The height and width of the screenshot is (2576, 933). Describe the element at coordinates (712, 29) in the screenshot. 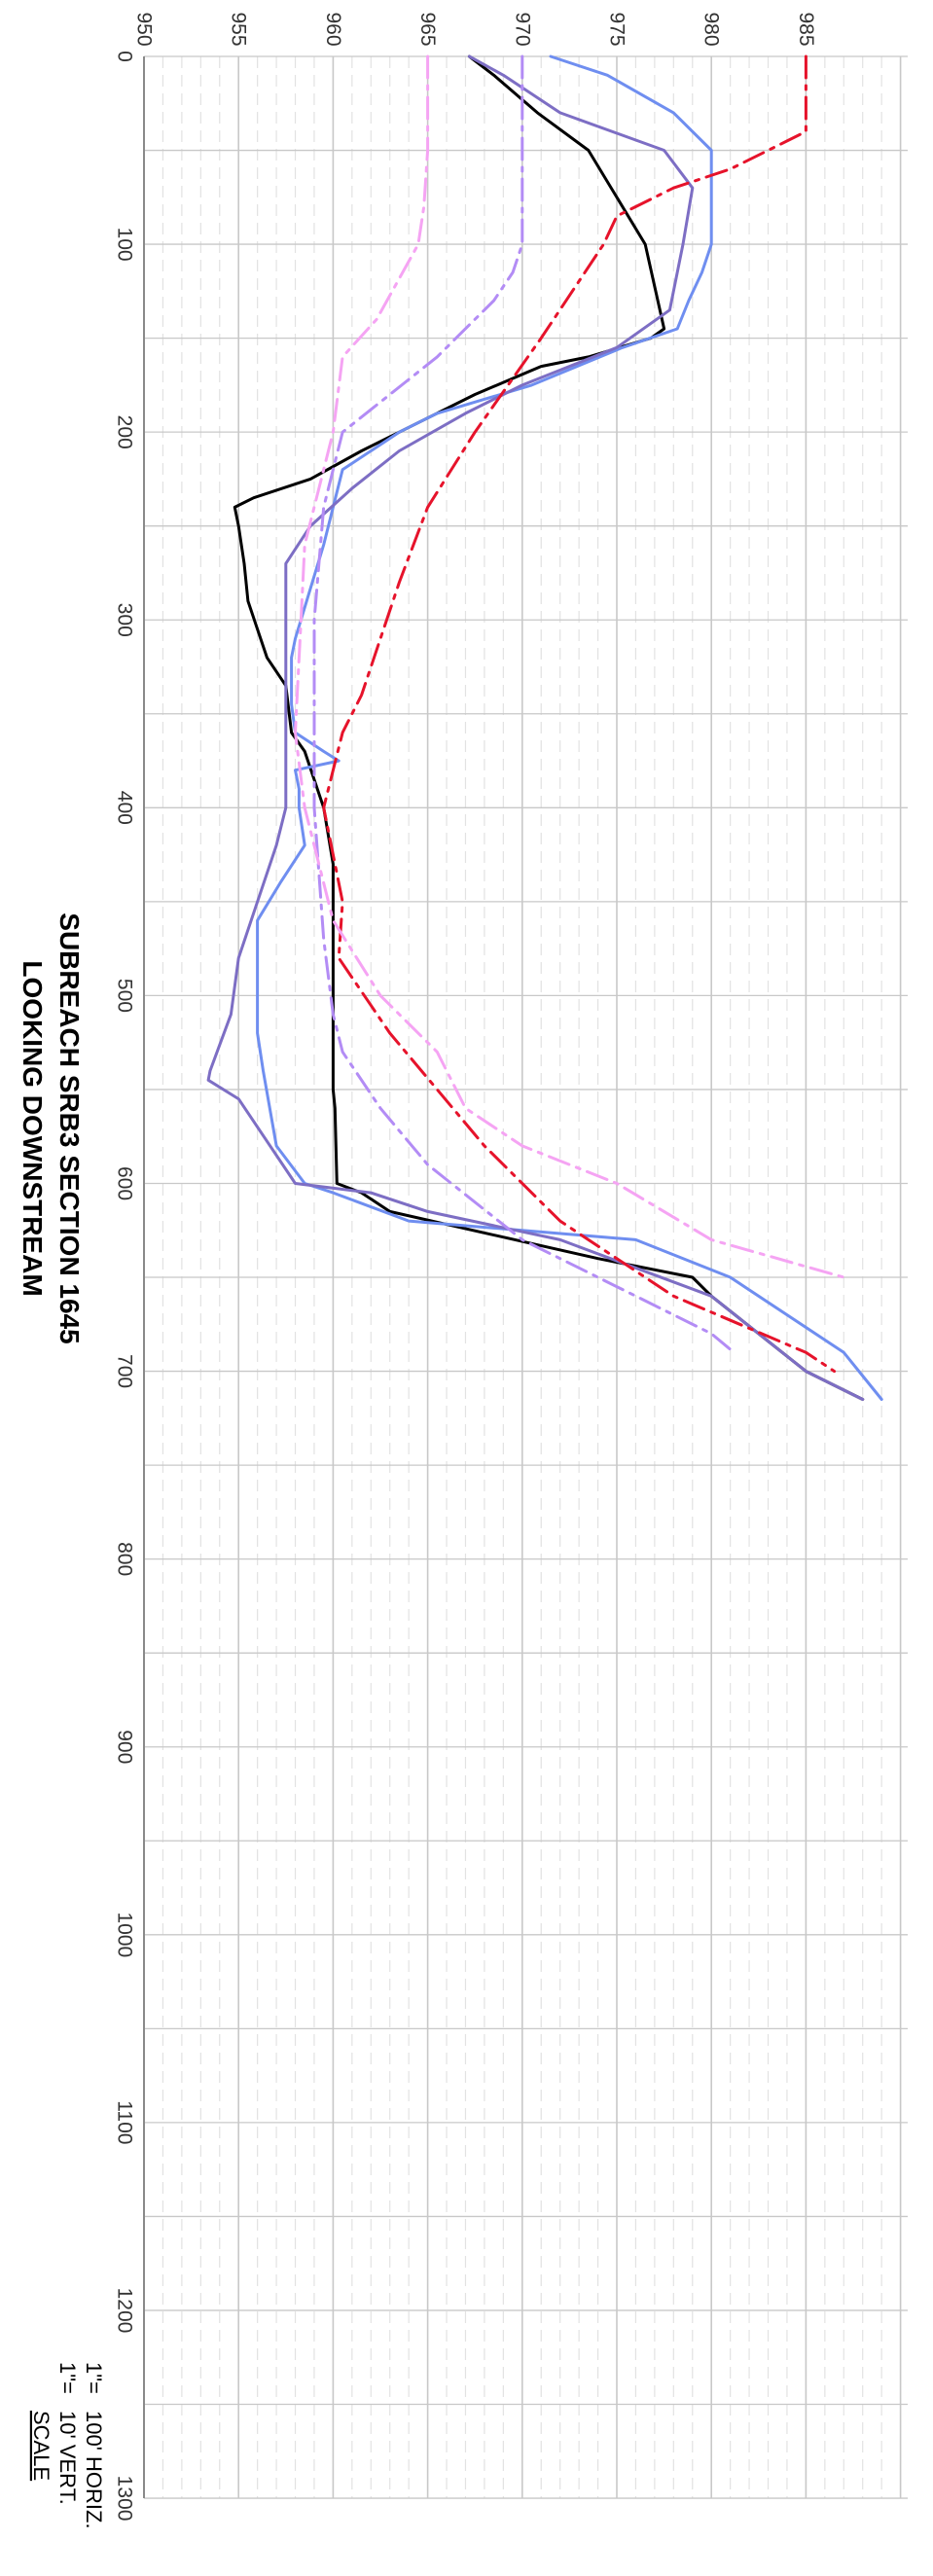

I see `y-tick-label: 980` at that location.